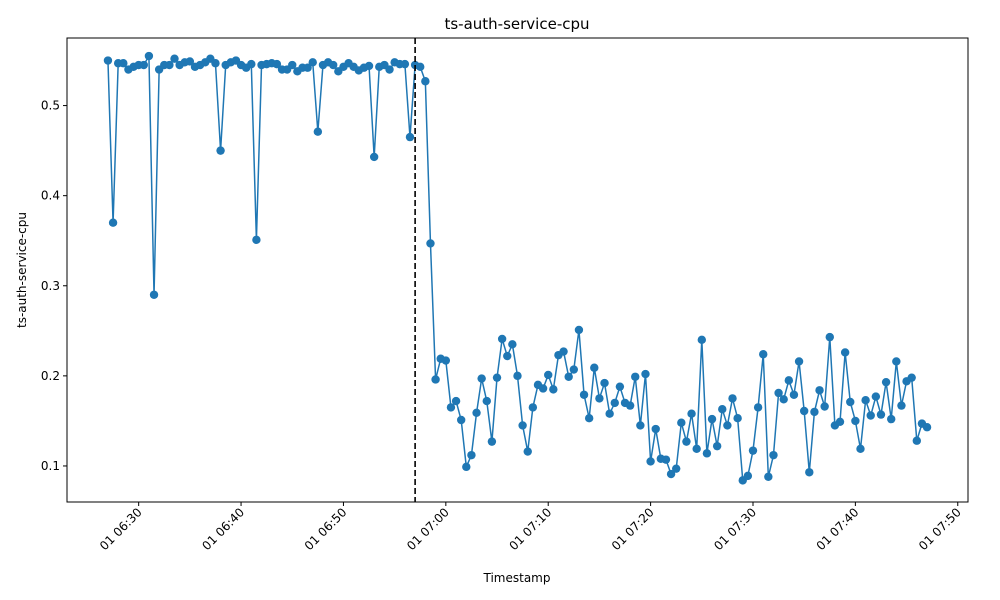 This screenshot has height=600, width=1000. I want to click on x-axis-label: Timestamp, so click(517, 578).